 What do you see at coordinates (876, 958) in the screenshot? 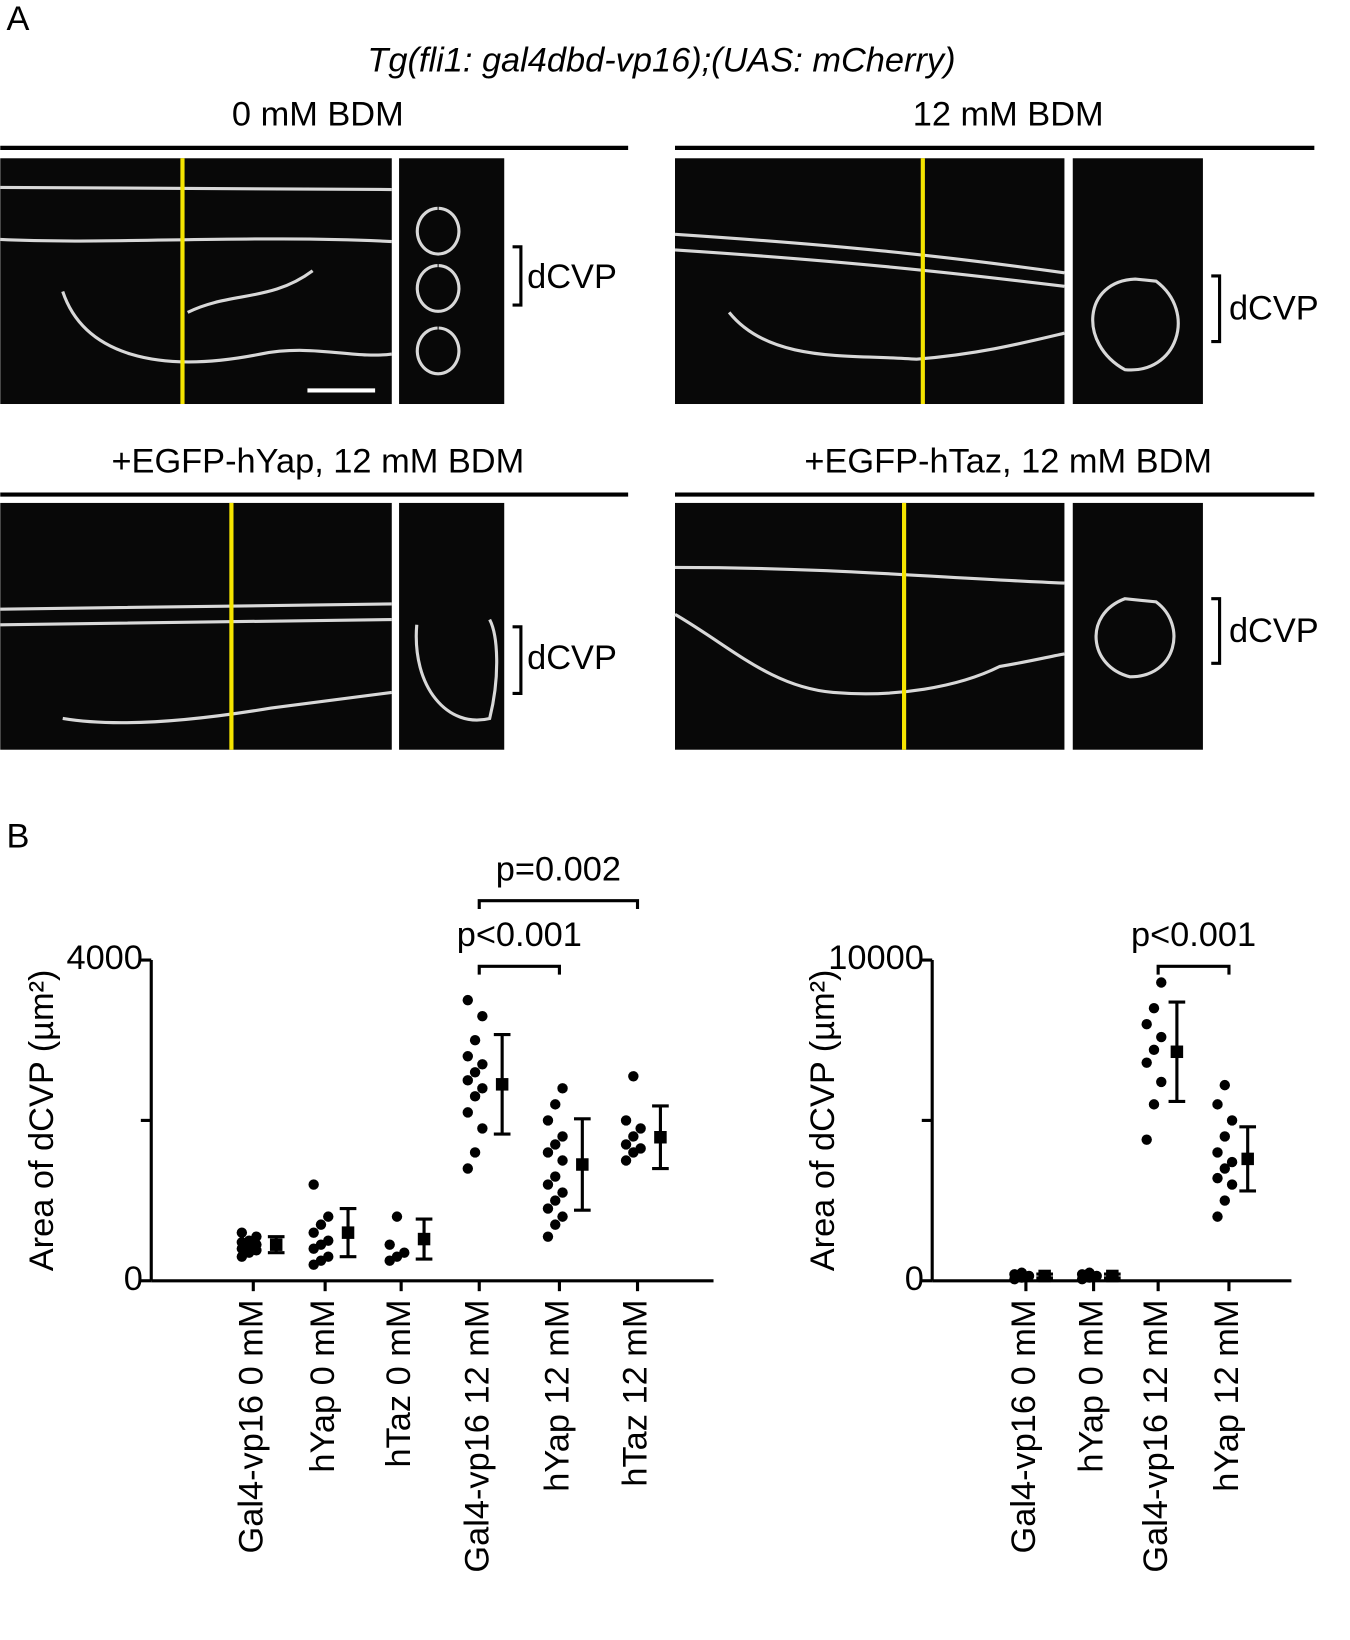
I see `y-tick-label: 10000` at bounding box center [876, 958].